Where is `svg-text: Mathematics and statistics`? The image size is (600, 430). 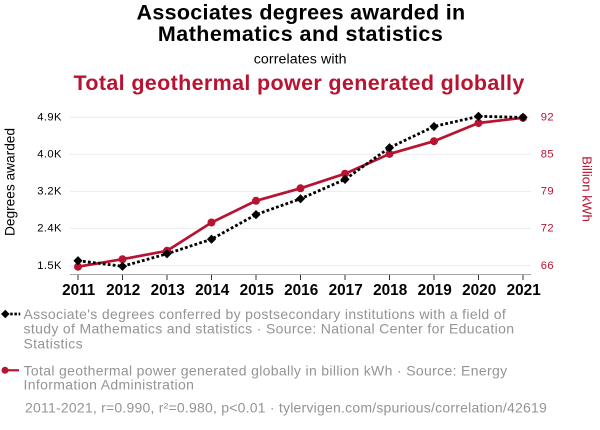
svg-text: Mathematics and statistics is located at coordinates (300, 34).